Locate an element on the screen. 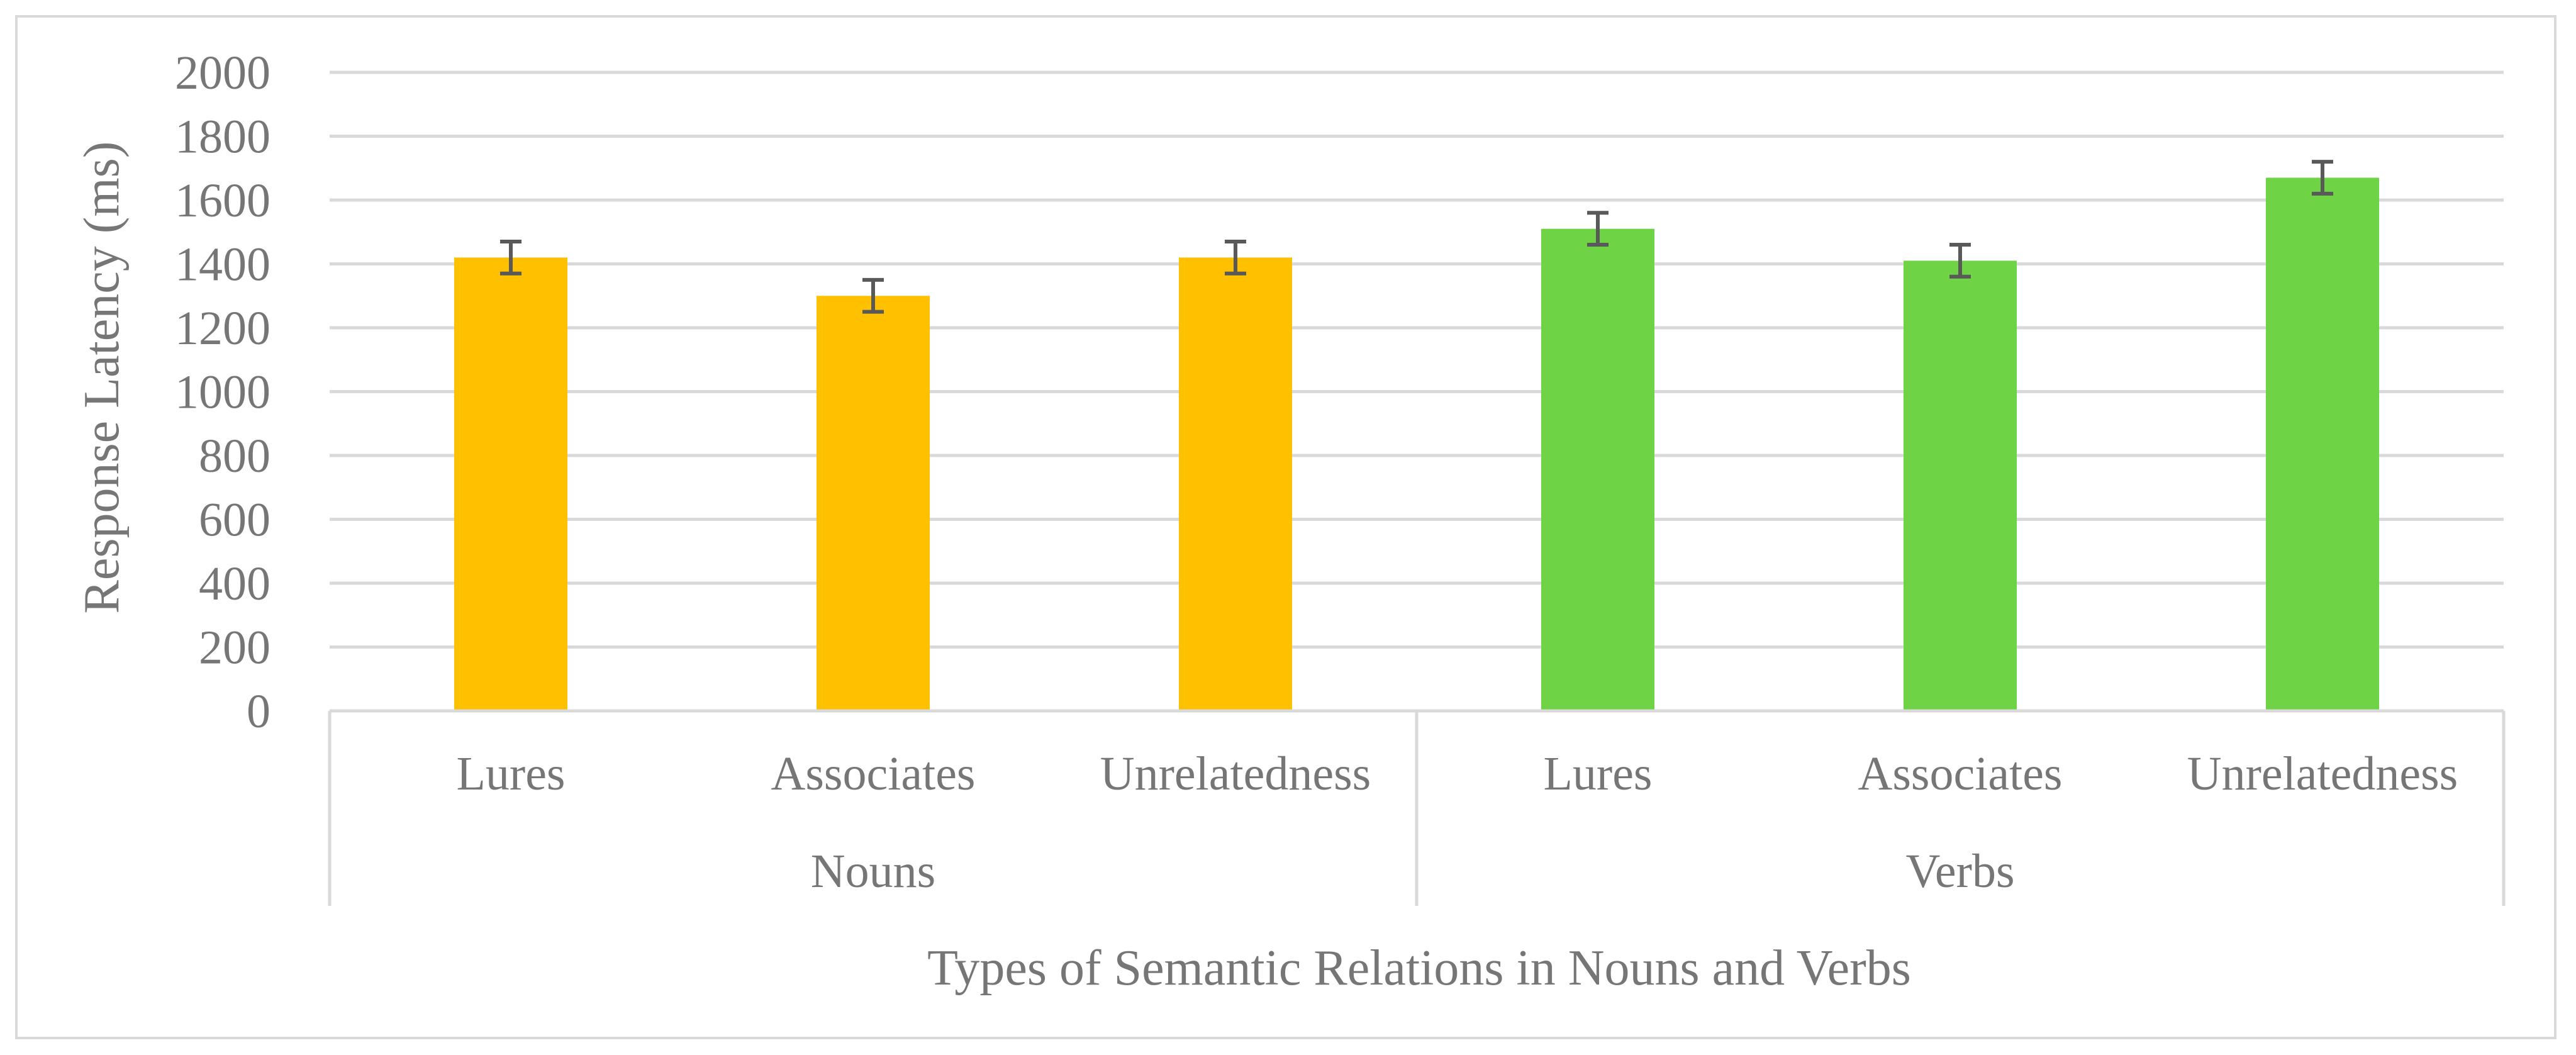 Image resolution: width=2576 pixels, height=1055 pixels. error-bars is located at coordinates (1416, 237).